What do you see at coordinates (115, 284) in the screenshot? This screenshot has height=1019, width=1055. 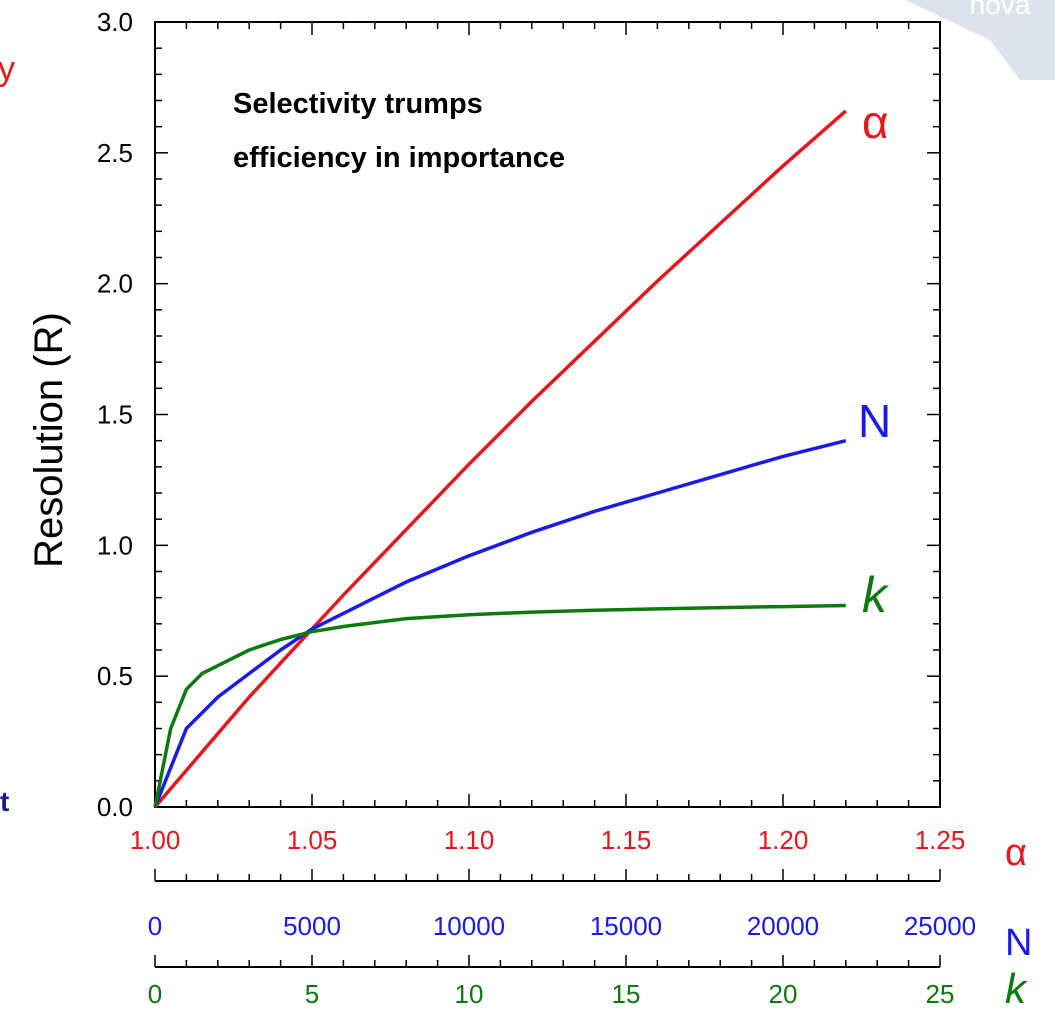 I see `y-tick-label: 2.0` at bounding box center [115, 284].